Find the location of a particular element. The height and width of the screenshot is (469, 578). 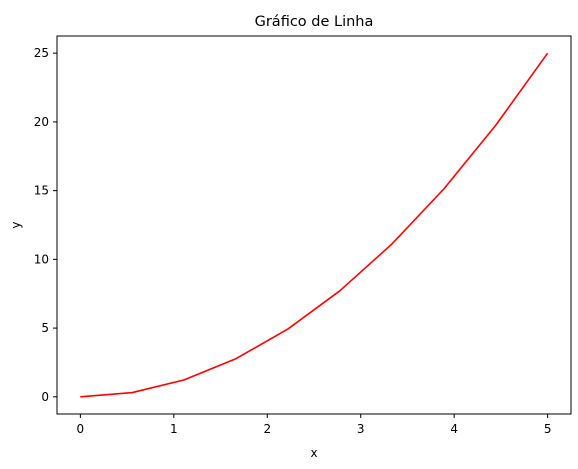

x-tick-label: 5 is located at coordinates (548, 429).